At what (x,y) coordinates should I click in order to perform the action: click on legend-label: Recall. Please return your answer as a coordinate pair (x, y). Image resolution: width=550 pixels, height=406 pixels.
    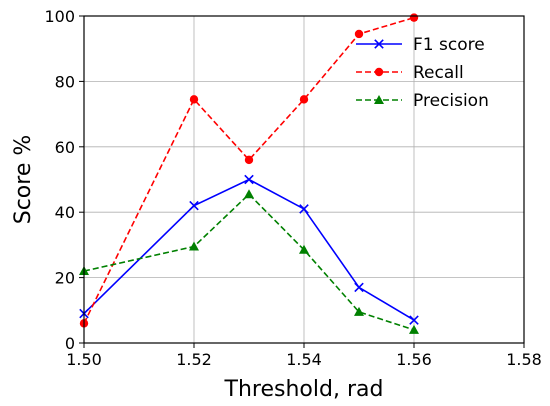
    Looking at the image, I should click on (438, 73).